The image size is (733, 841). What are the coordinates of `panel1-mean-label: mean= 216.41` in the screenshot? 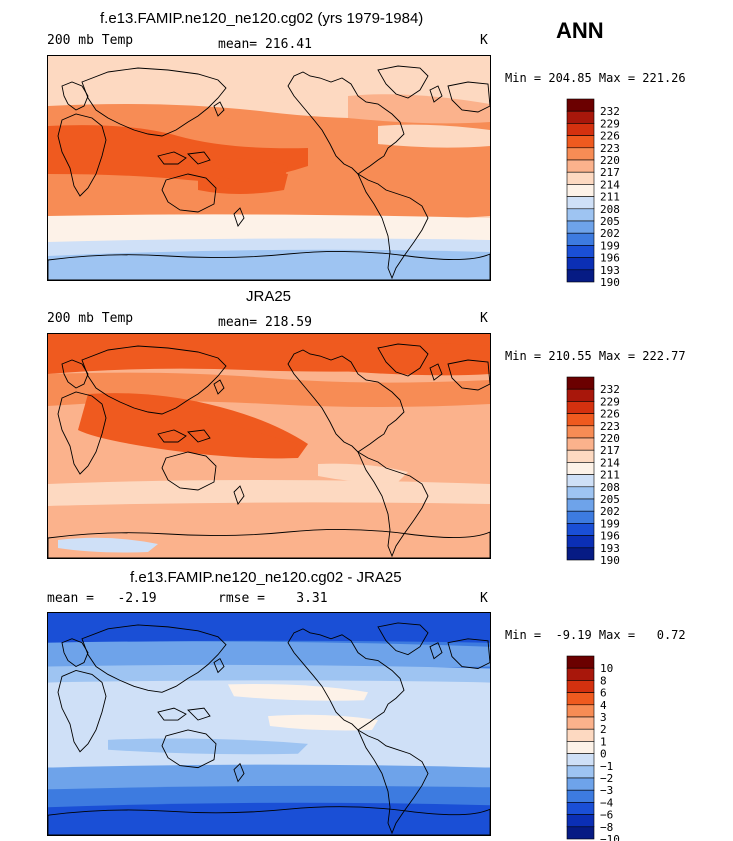 It's located at (265, 44).